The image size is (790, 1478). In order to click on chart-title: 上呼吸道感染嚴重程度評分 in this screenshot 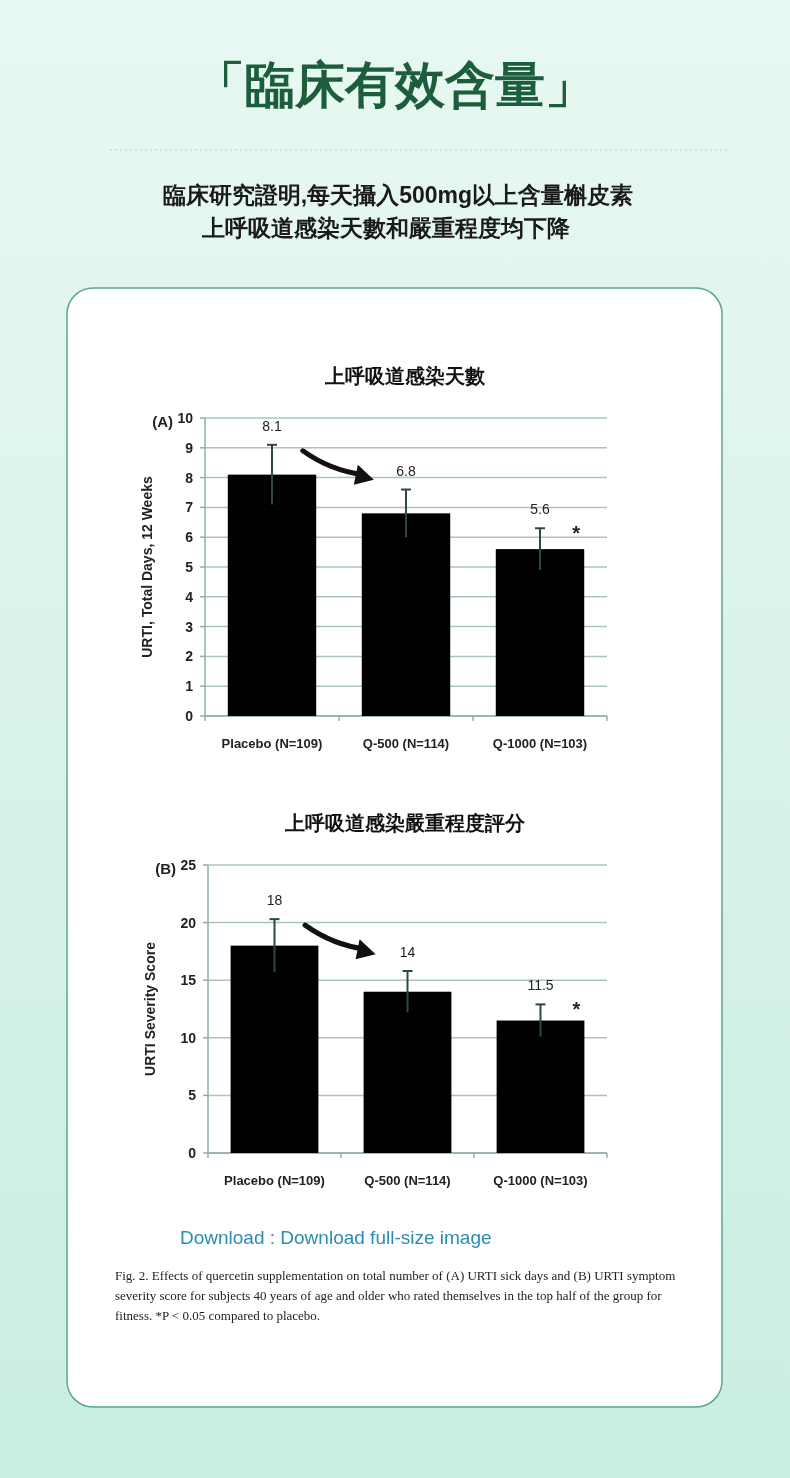, I will do `click(405, 823)`.